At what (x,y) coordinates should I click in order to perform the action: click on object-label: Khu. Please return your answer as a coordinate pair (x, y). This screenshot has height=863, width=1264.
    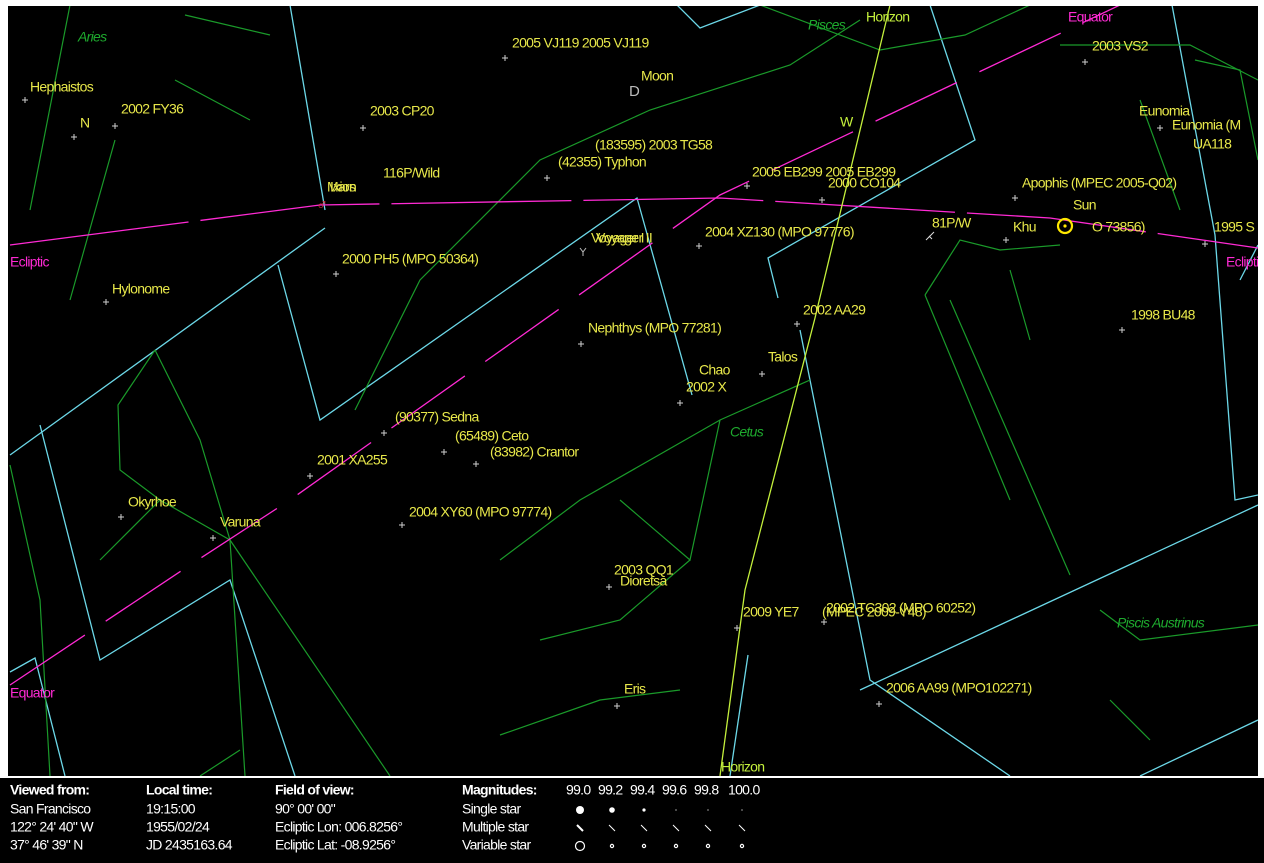
    Looking at the image, I should click on (1024, 227).